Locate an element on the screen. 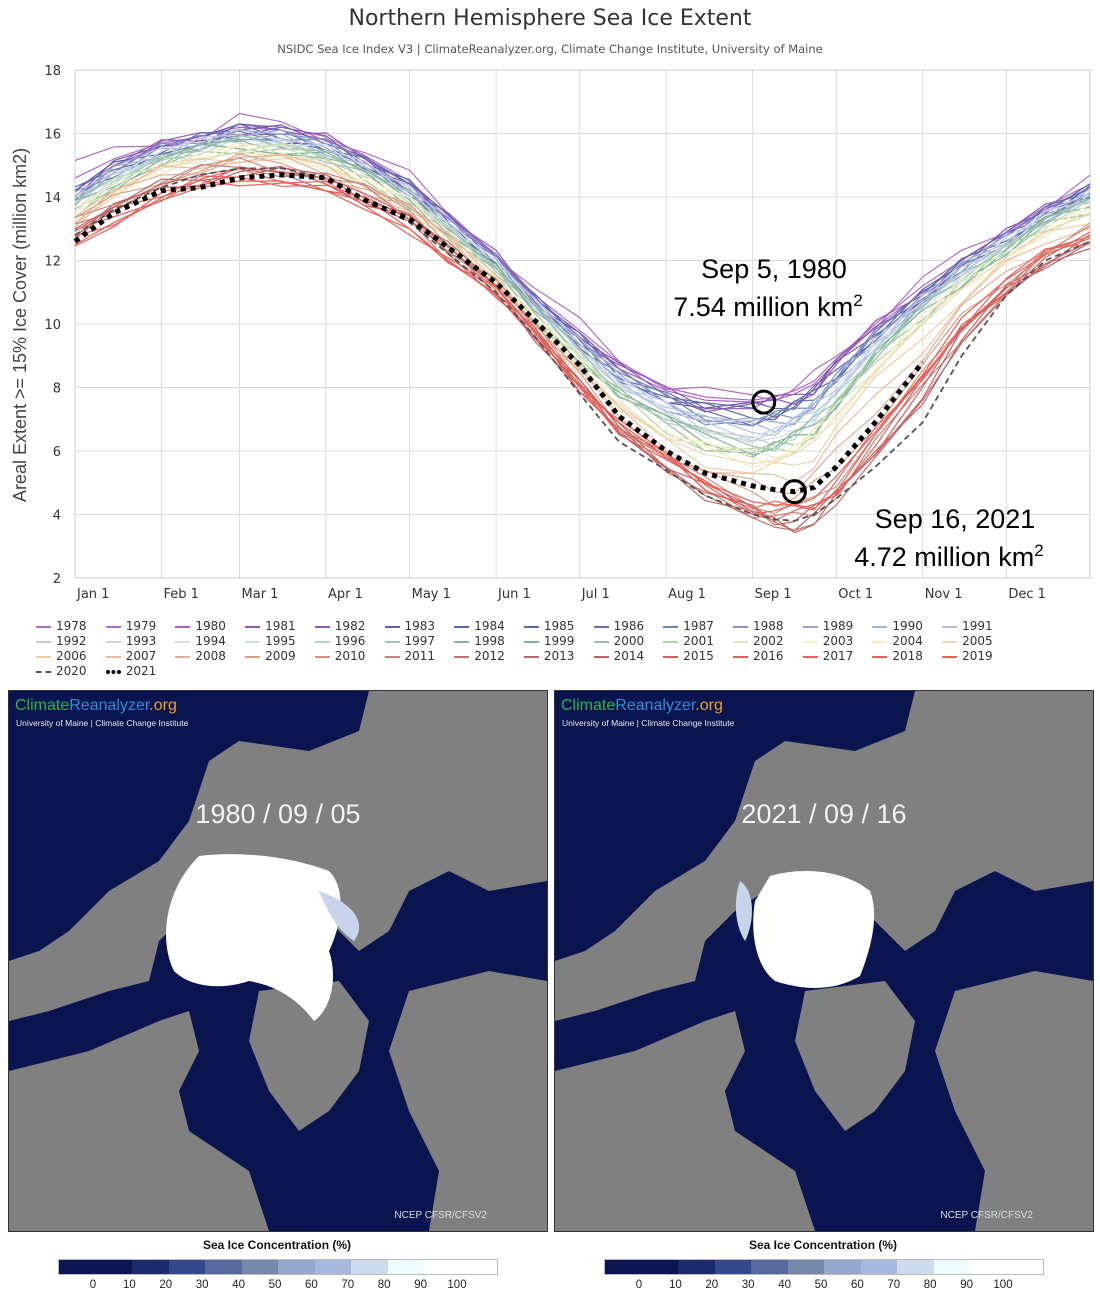 The image size is (1100, 1306). legend-label: 1981 is located at coordinates (280, 626).